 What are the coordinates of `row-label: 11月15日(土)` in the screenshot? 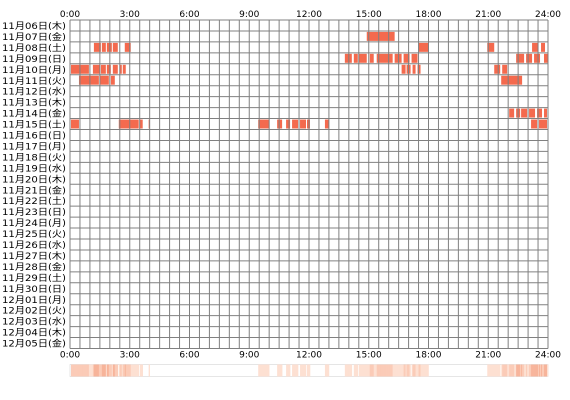 It's located at (34, 125).